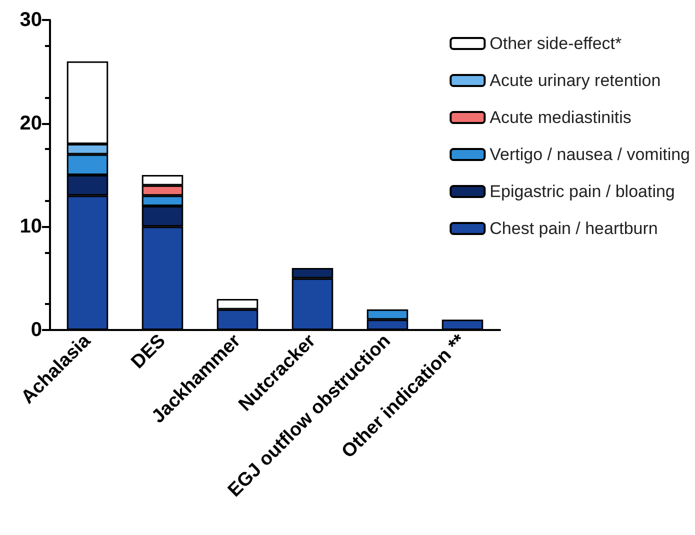 The width and height of the screenshot is (695, 535). I want to click on legend-label: Other side-effect*, so click(556, 43).